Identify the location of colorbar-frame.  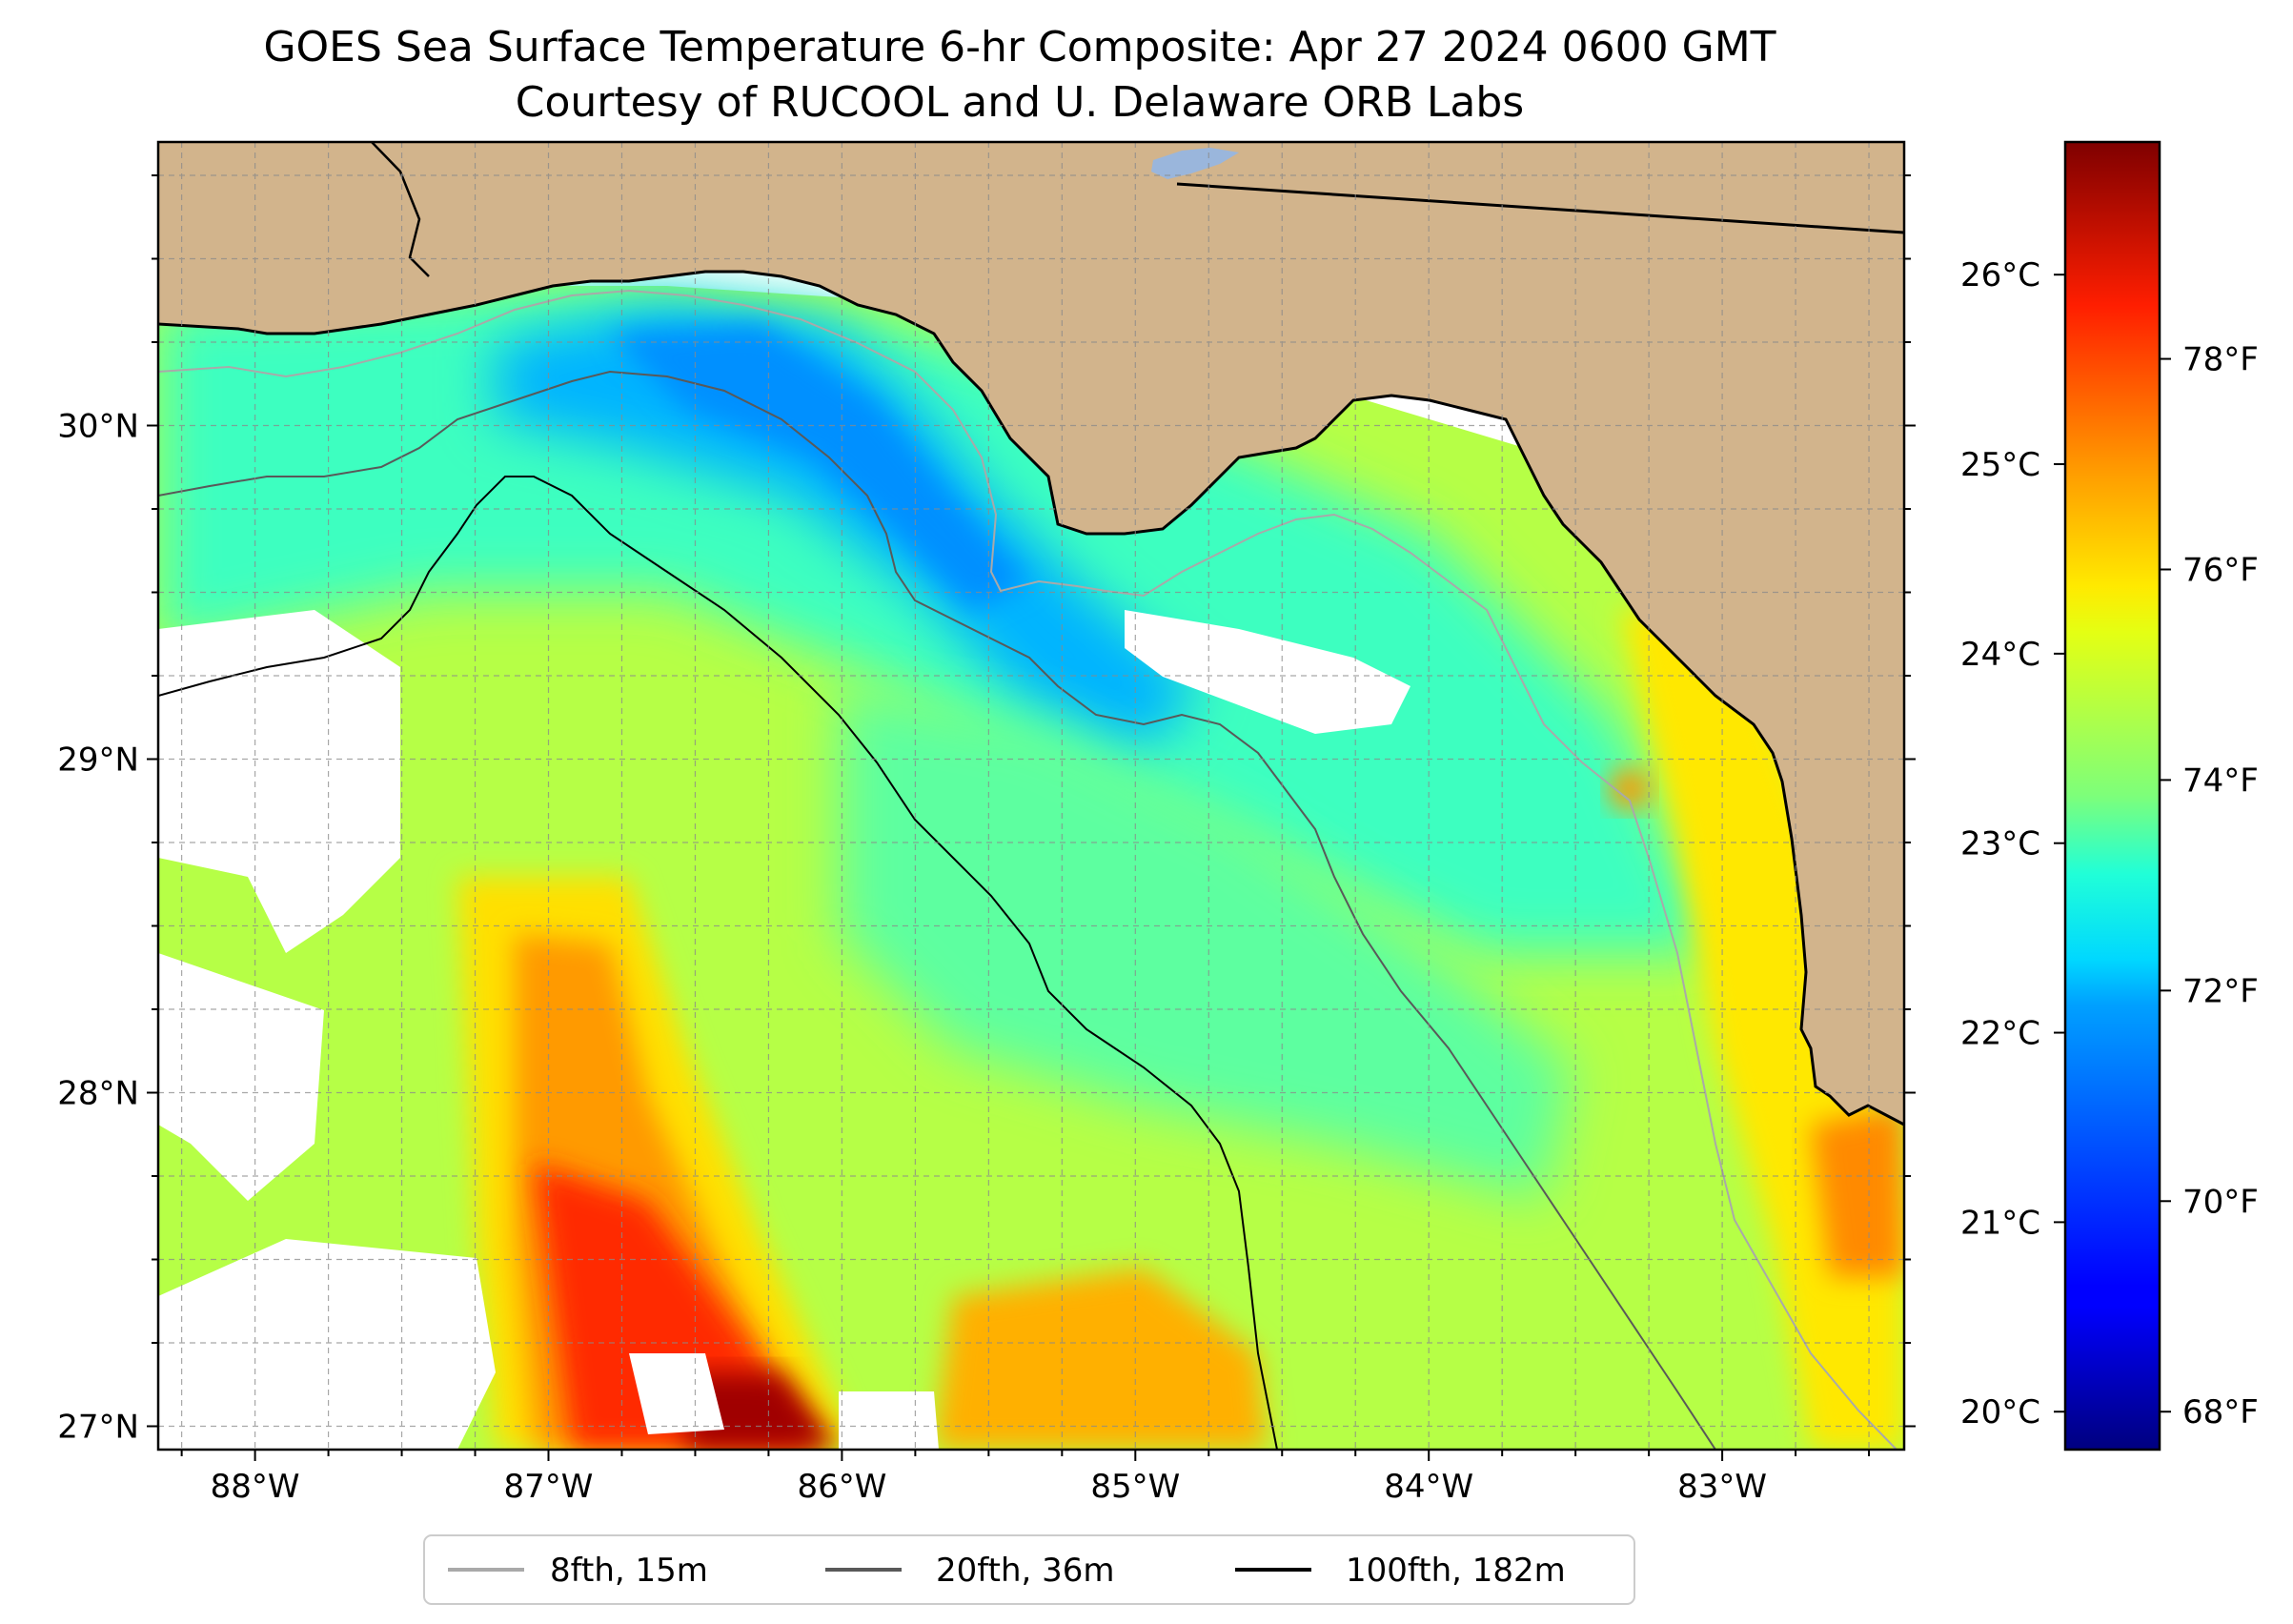
(2112, 795).